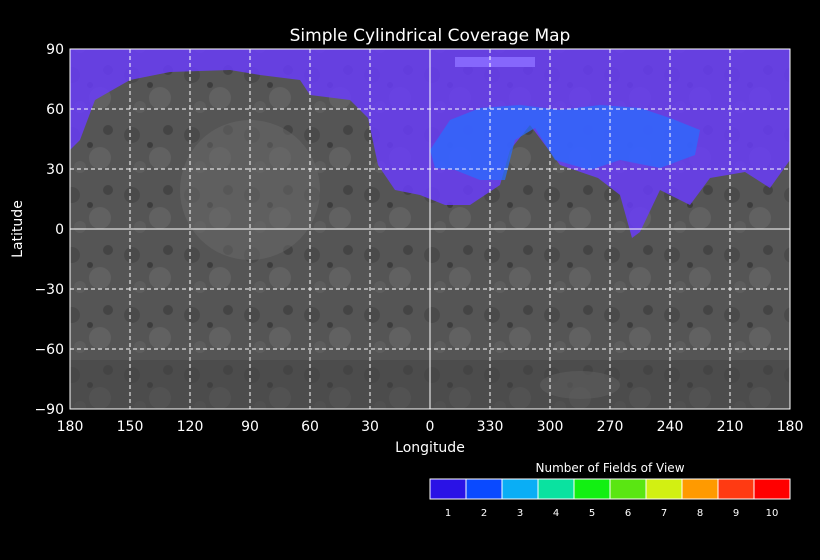 This screenshot has width=820, height=560. I want to click on legend: 1 2 3 4 5 6 7 8 9 10, so click(610, 498).